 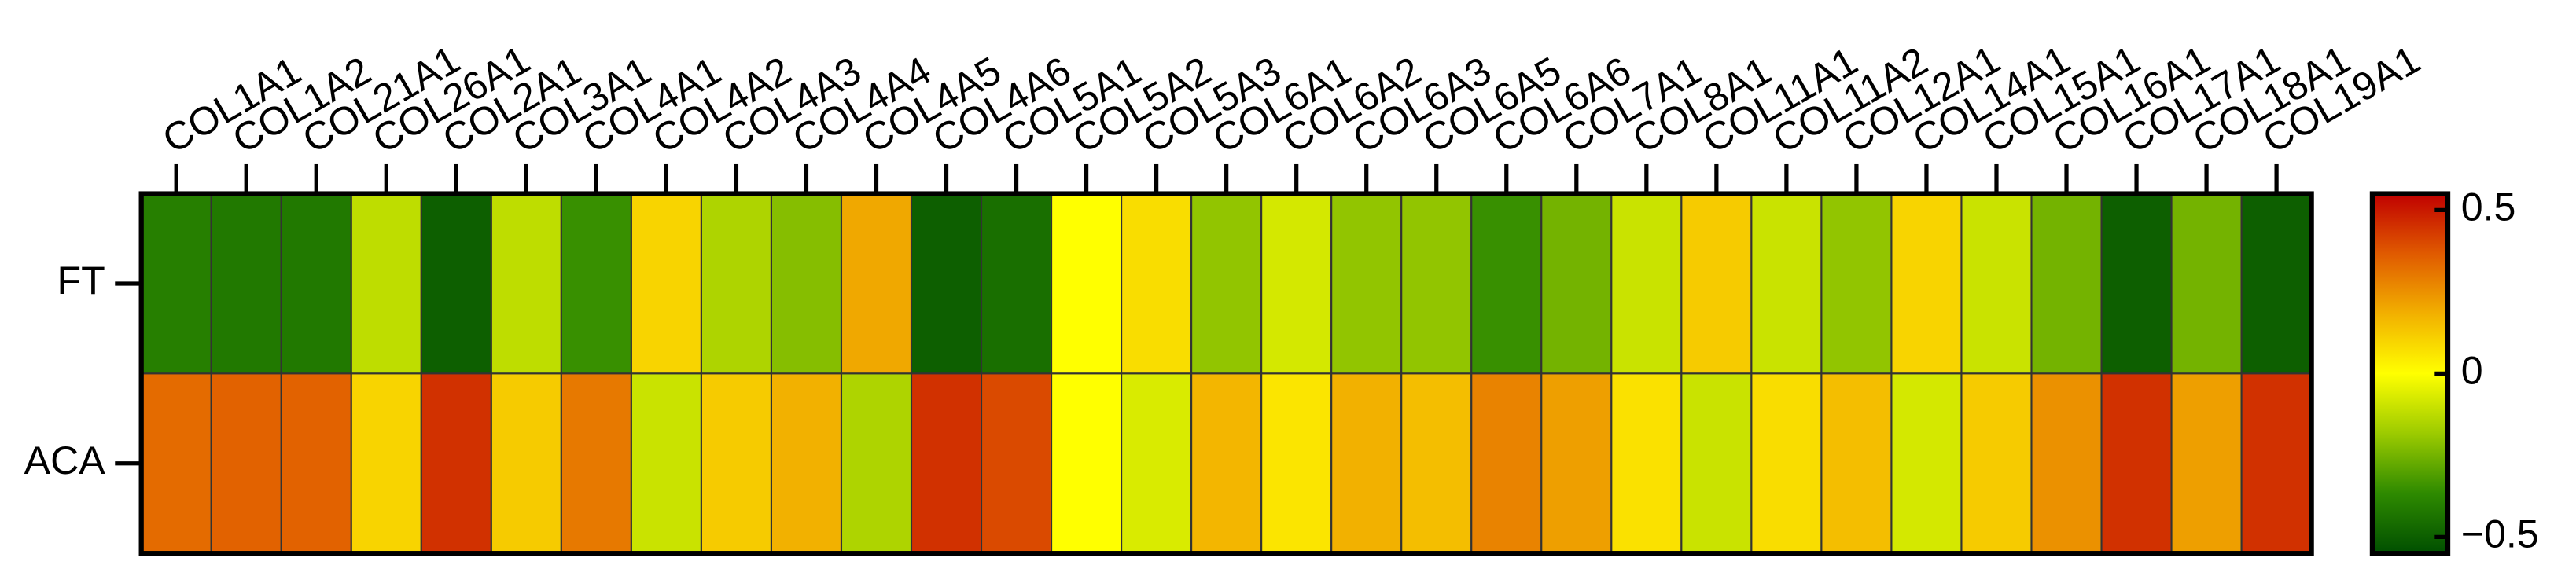 I want to click on colorbar-tick-label: −0.5, so click(x=2500, y=534).